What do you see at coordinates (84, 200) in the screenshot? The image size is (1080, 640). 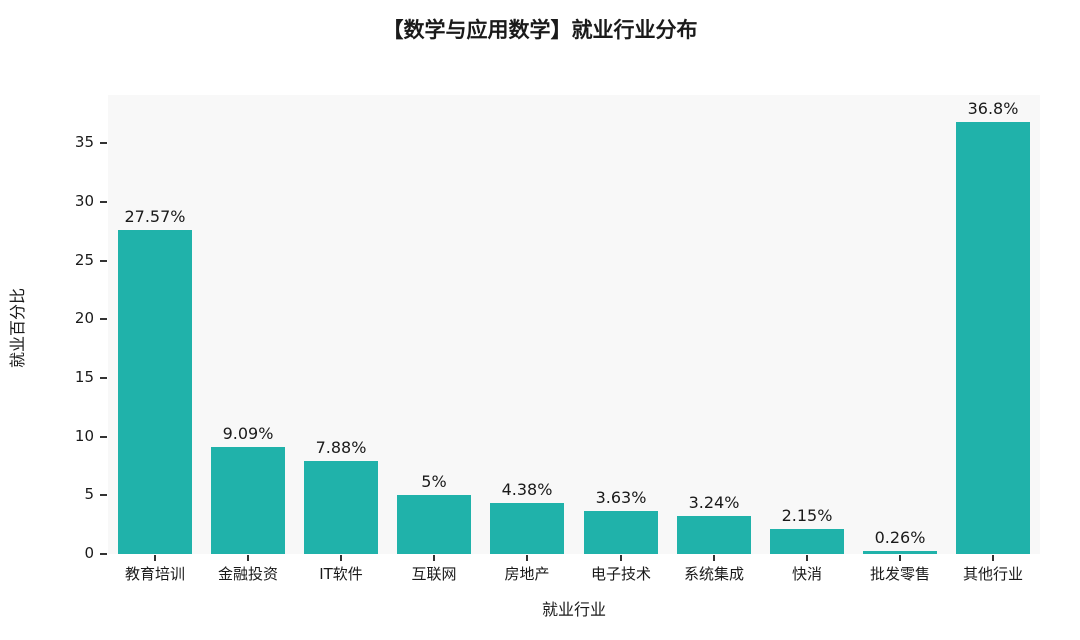 I see `y-tick-label: 30` at bounding box center [84, 200].